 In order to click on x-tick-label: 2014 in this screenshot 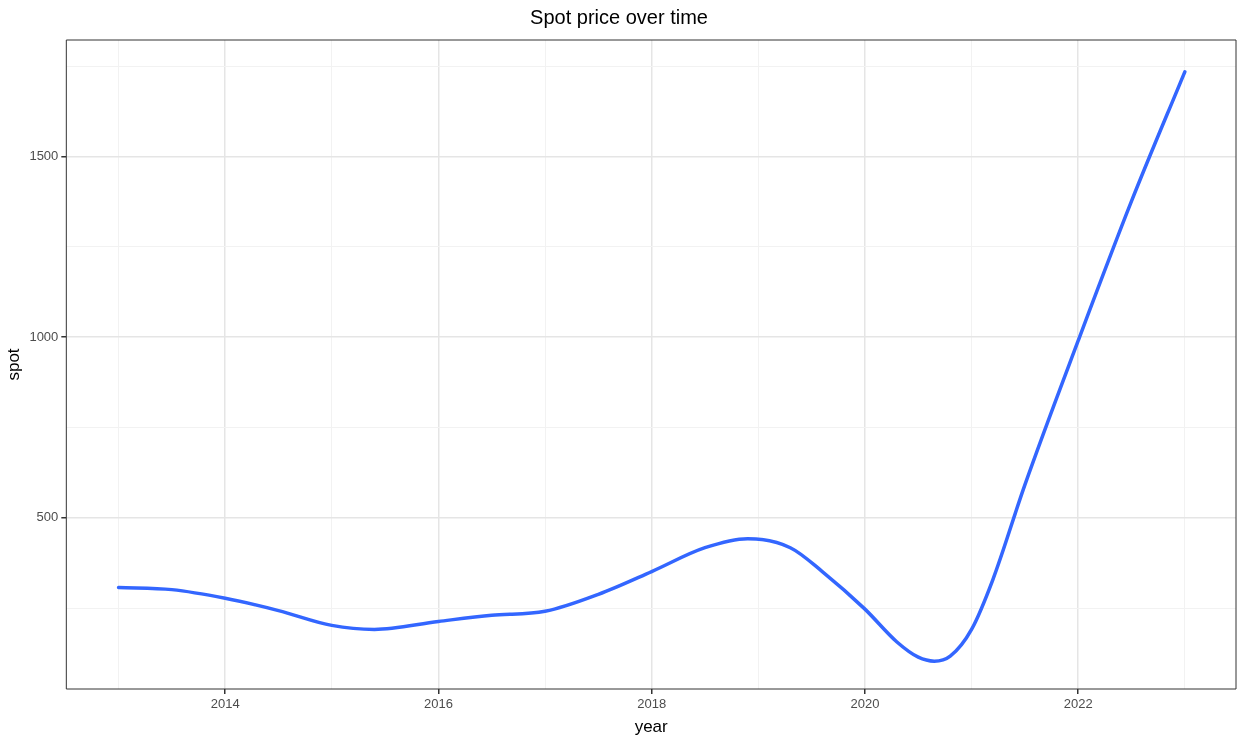, I will do `click(225, 704)`.